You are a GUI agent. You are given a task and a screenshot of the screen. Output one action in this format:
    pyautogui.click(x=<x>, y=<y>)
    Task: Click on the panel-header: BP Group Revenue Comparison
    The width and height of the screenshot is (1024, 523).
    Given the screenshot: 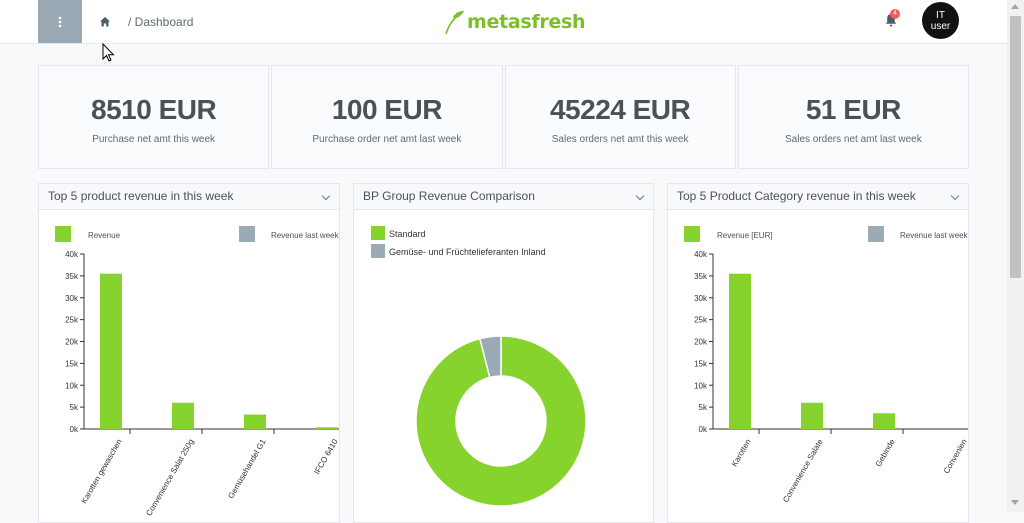 What is the action you would take?
    pyautogui.click(x=503, y=197)
    